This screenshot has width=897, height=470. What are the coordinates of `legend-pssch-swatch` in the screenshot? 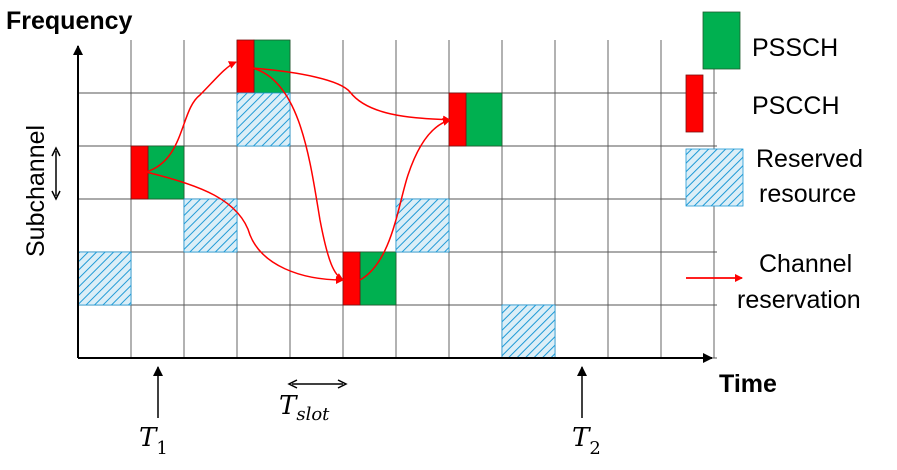 It's located at (721, 40).